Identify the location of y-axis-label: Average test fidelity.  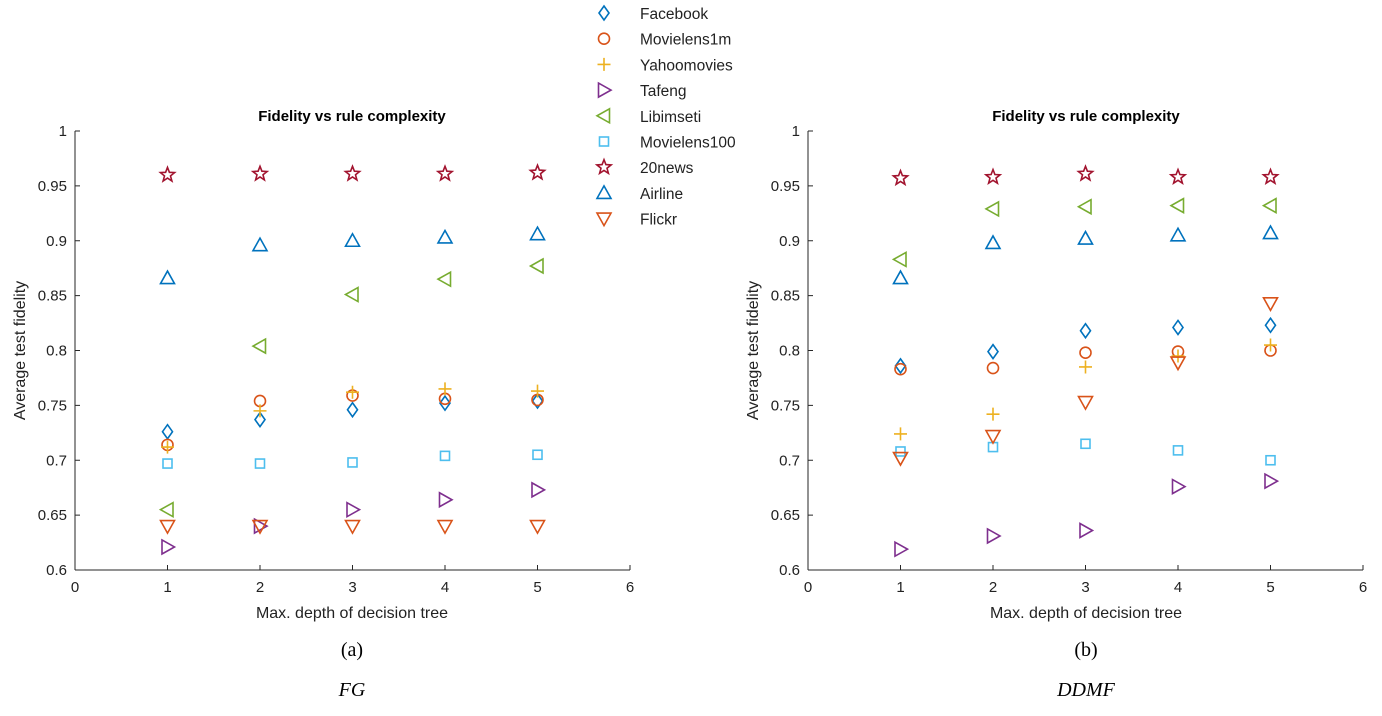
(20, 350).